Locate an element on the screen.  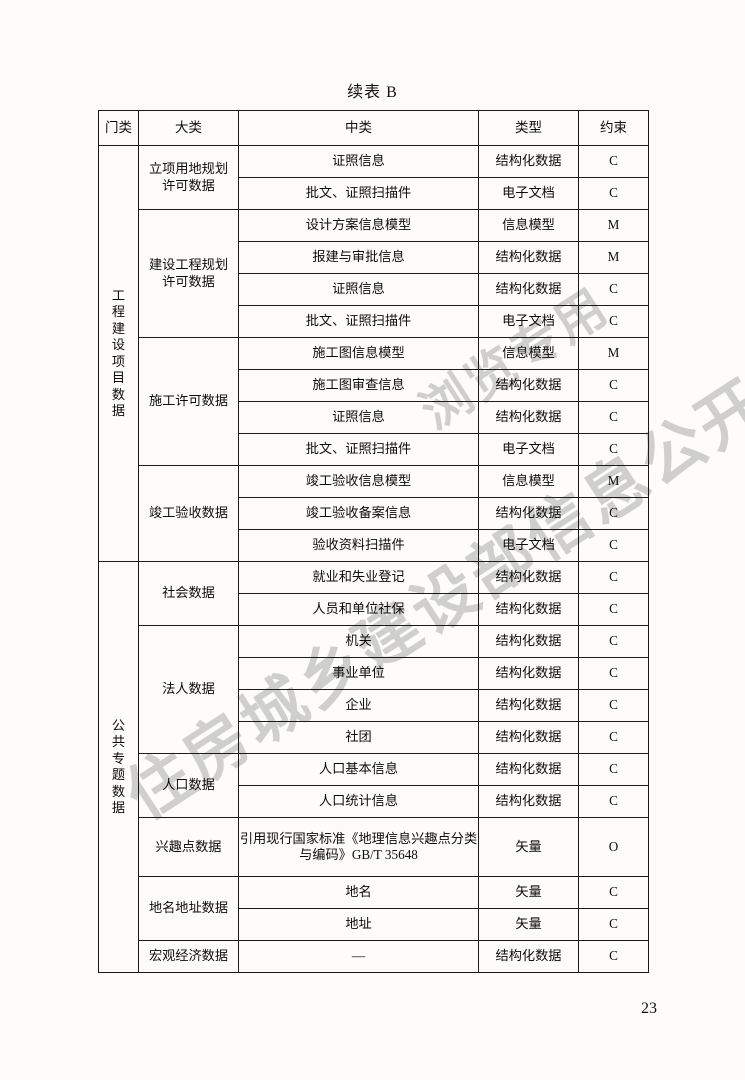
cell-dalei: 宏观经济数据 is located at coordinates (188, 956).